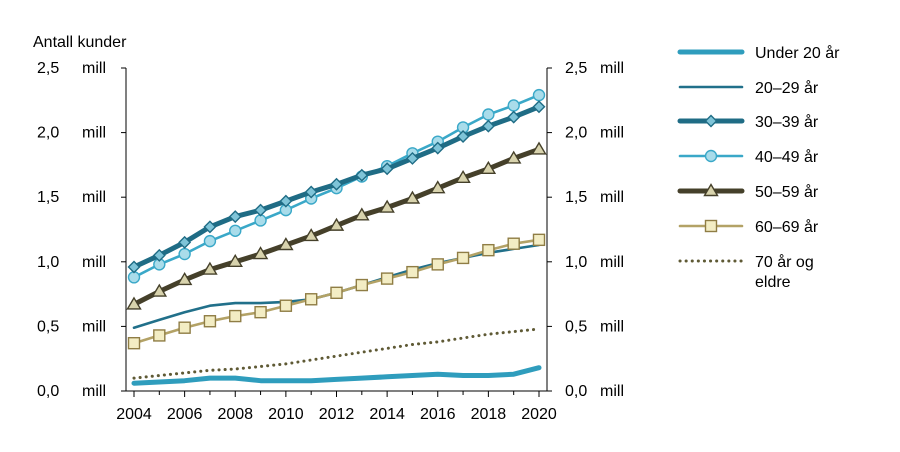 The width and height of the screenshot is (900, 452). I want to click on y-tick-label: 1,0, so click(48, 262).